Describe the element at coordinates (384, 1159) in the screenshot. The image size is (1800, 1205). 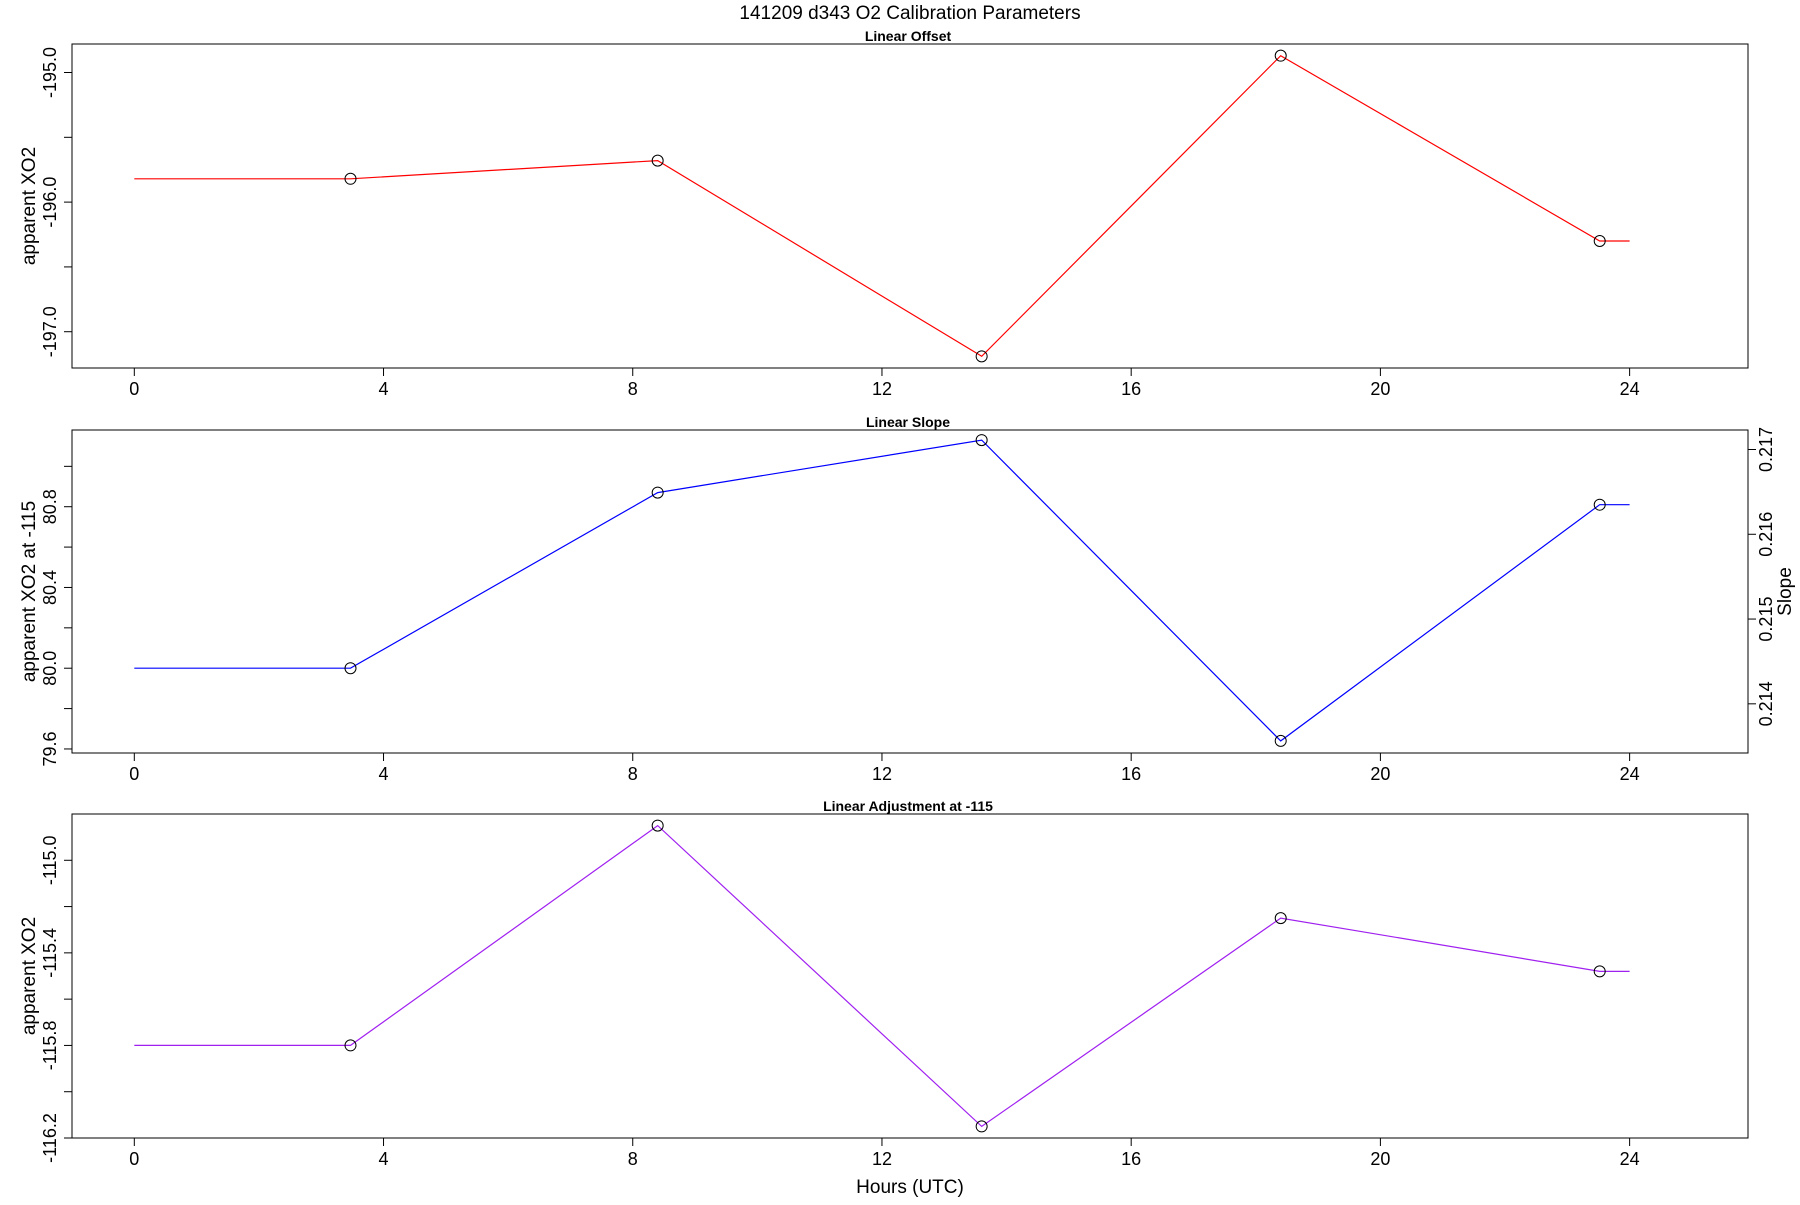
I see `linear-adjustment-at-115-x-tick-label: 4` at that location.